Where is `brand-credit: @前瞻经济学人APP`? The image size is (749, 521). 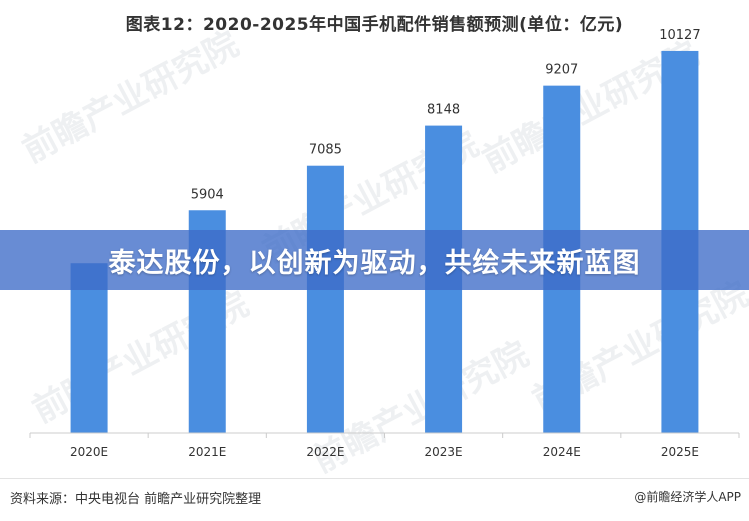 brand-credit: @前瞻经济学人APP is located at coordinates (687, 497).